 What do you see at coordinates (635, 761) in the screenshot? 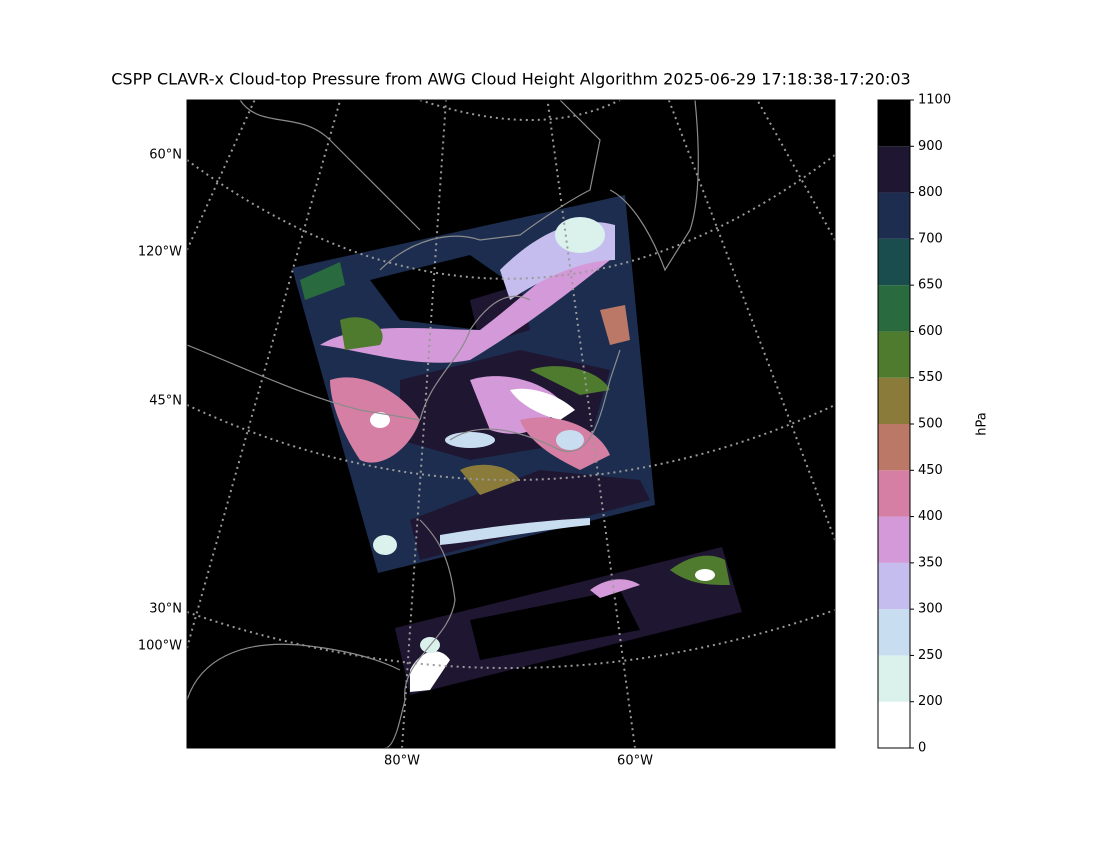
I see `lon-label: 60°W` at bounding box center [635, 761].